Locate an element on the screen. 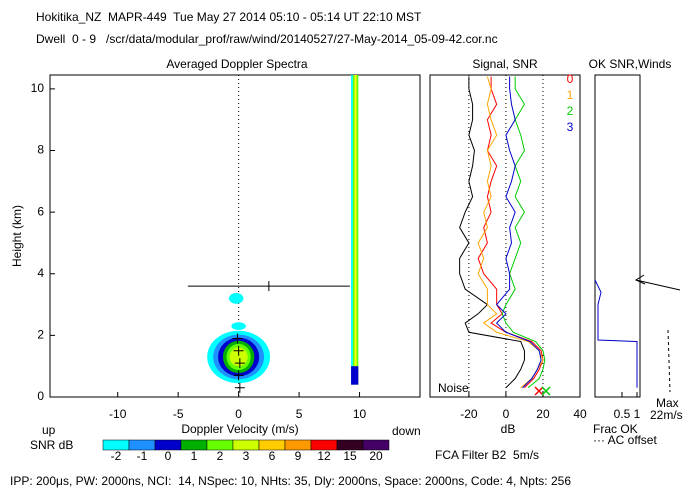 Image resolution: width=700 pixels, height=500 pixels. colorbar-tick-label: 12 is located at coordinates (324, 456).